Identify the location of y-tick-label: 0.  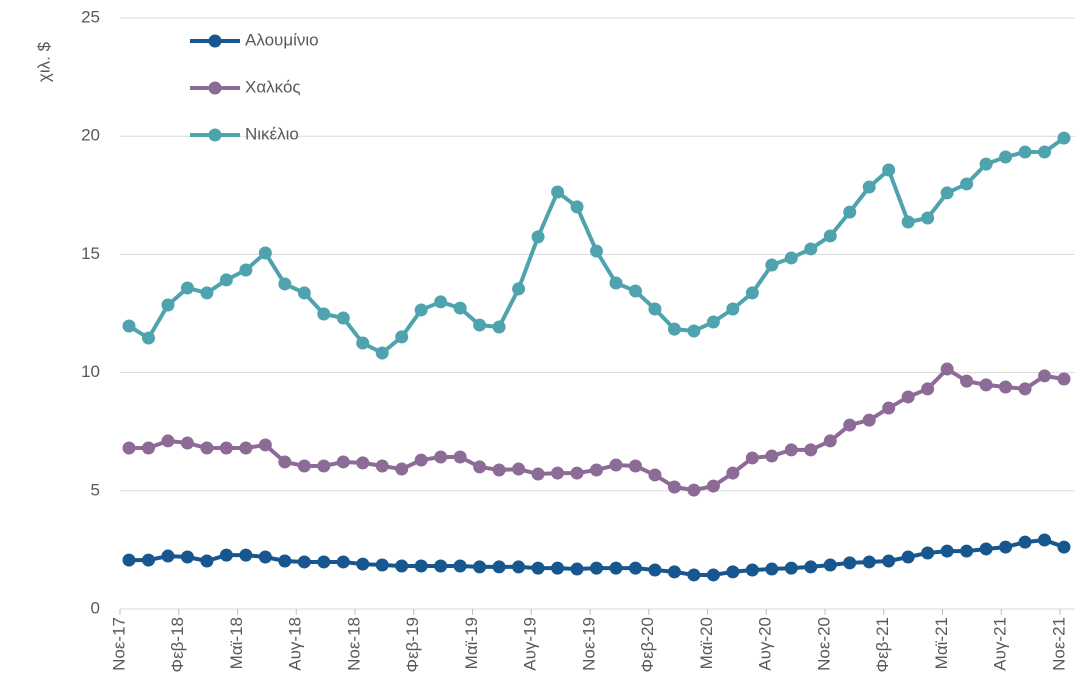
(95, 607).